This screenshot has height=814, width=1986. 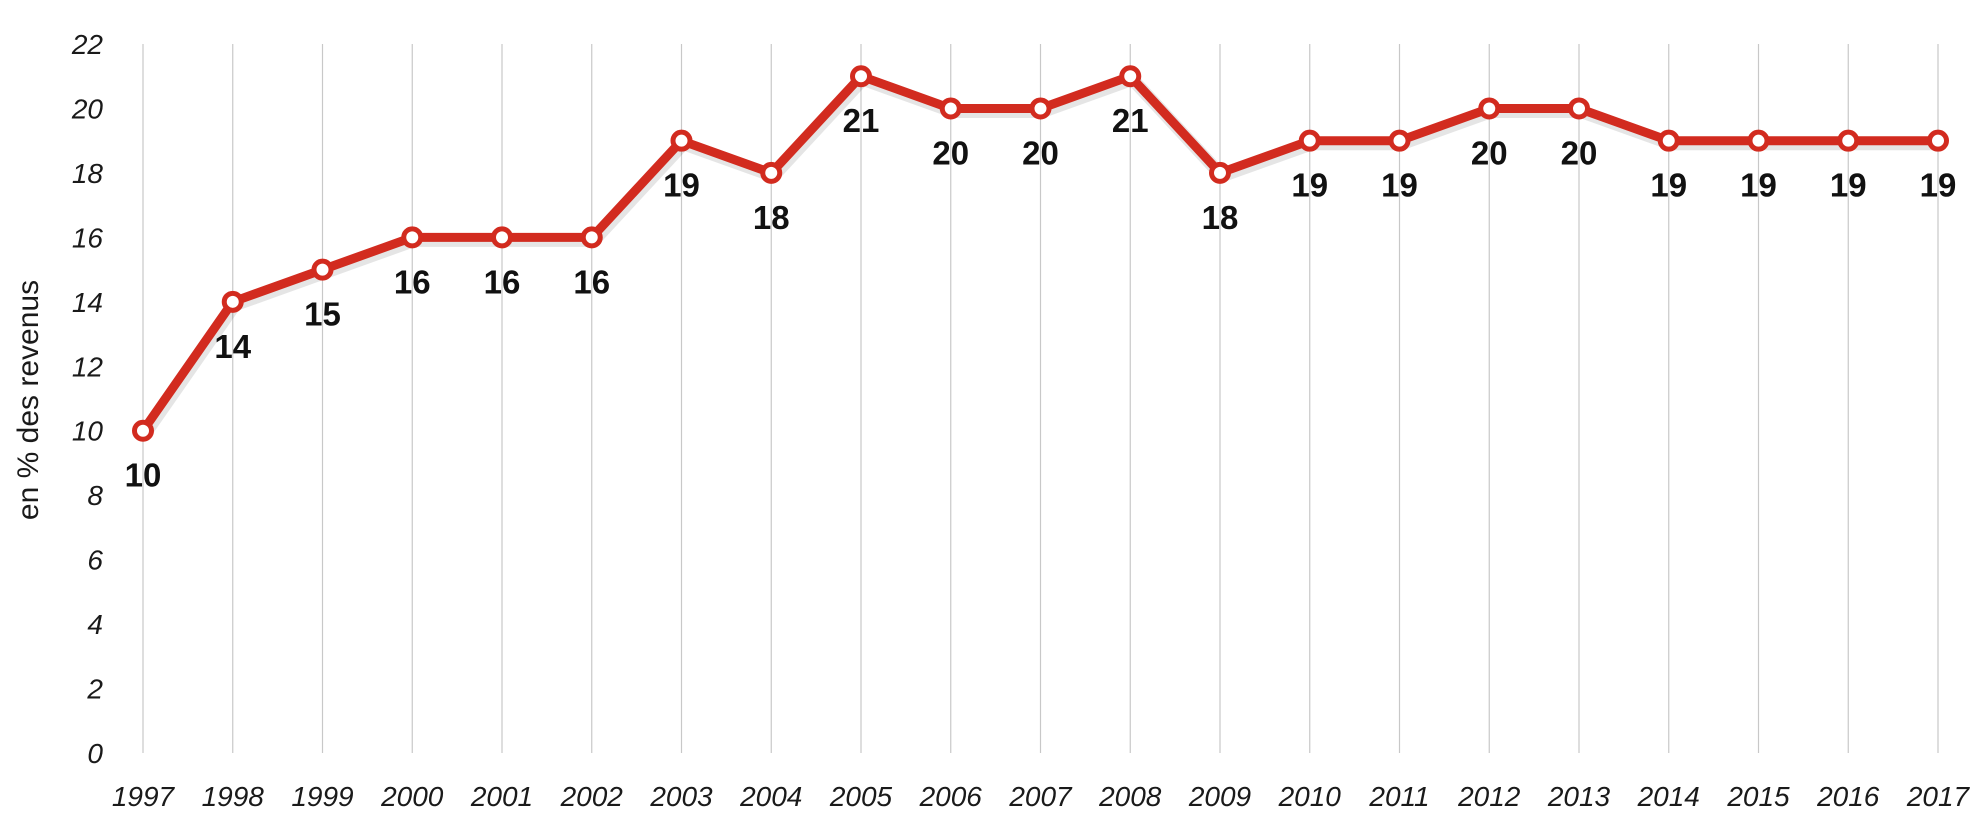 I want to click on x-tick-label: 2003, so click(x=681, y=796).